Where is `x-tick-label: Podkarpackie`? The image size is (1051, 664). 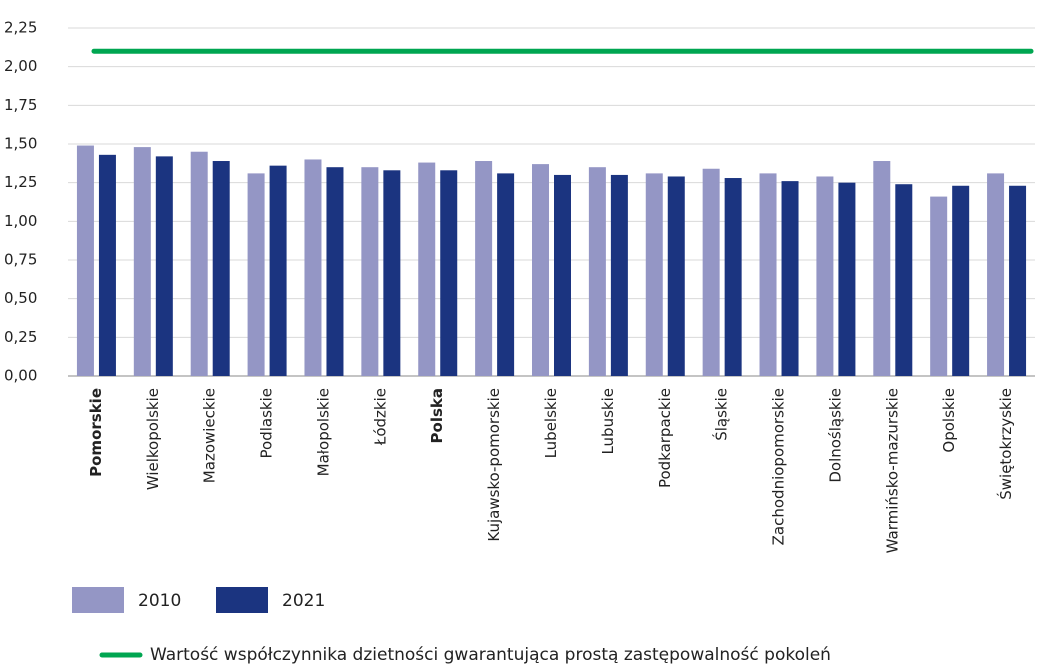
x-tick-label: Podkarpackie is located at coordinates (665, 438).